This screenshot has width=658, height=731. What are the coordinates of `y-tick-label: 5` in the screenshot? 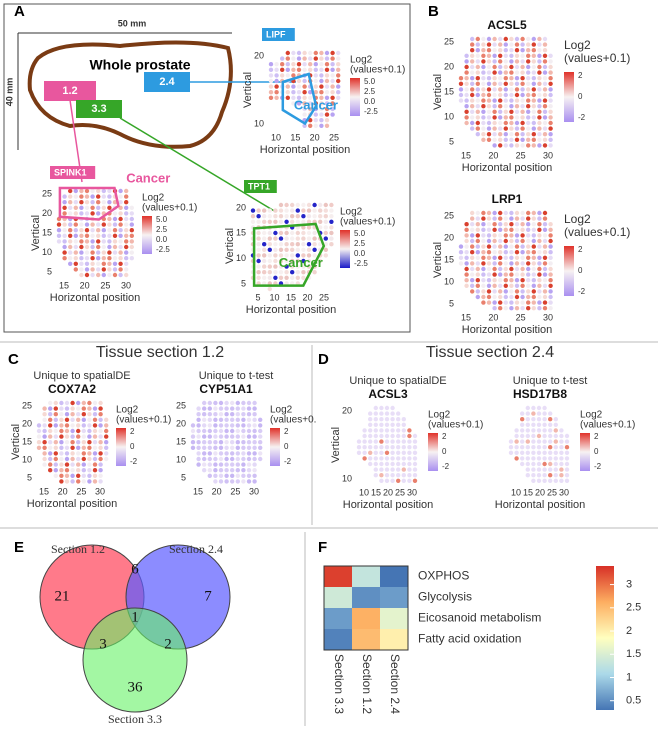 It's located at (29, 477).